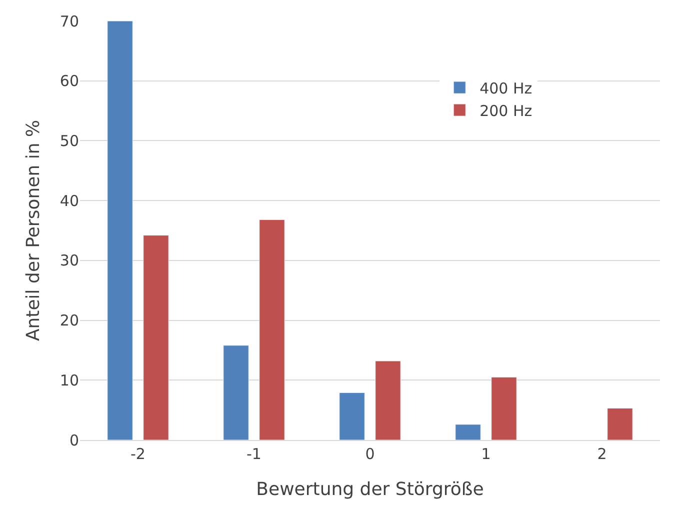 This screenshot has width=675, height=520. Describe the element at coordinates (506, 88) in the screenshot. I see `legend-label: 400 Hz` at that location.